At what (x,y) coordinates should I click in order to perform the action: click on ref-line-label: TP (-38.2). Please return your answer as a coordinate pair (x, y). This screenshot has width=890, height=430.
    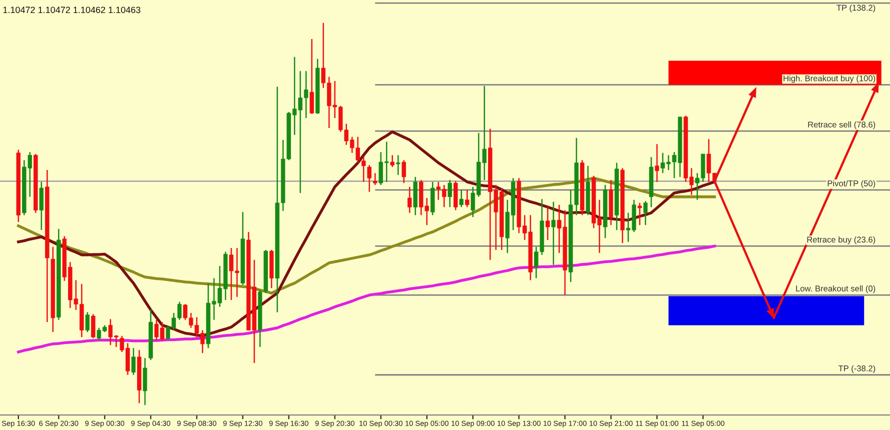
    Looking at the image, I should click on (857, 369).